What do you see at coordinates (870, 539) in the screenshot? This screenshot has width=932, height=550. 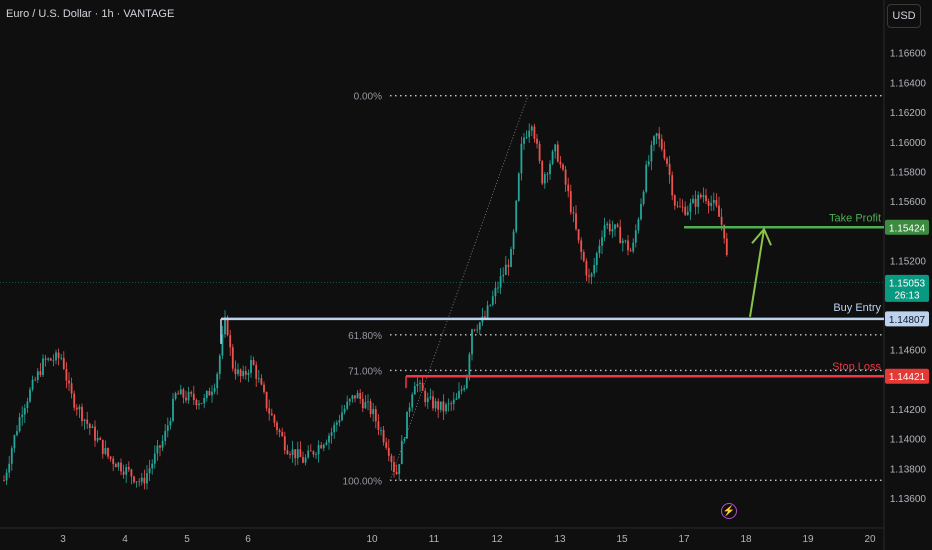 I see `x-tick-label: 20` at bounding box center [870, 539].